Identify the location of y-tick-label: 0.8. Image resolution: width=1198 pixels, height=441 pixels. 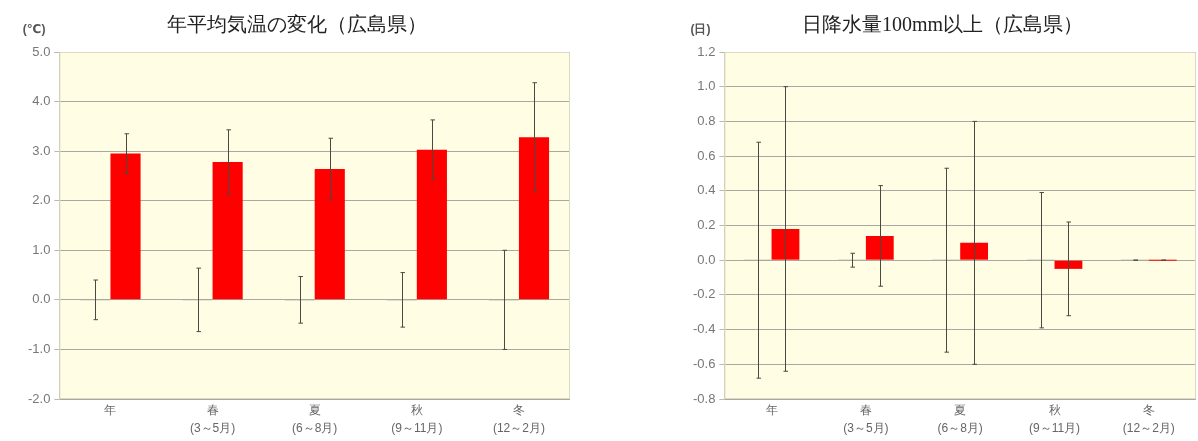
(706, 120).